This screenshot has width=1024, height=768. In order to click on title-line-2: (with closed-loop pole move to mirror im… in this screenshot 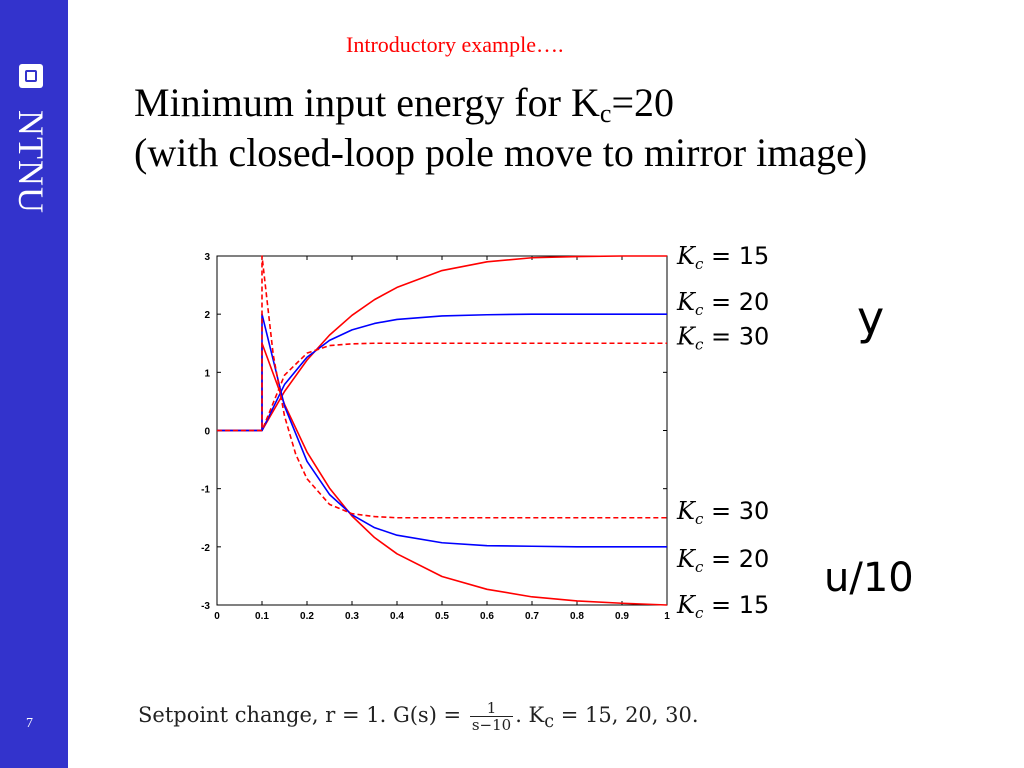, I will do `click(501, 152)`.